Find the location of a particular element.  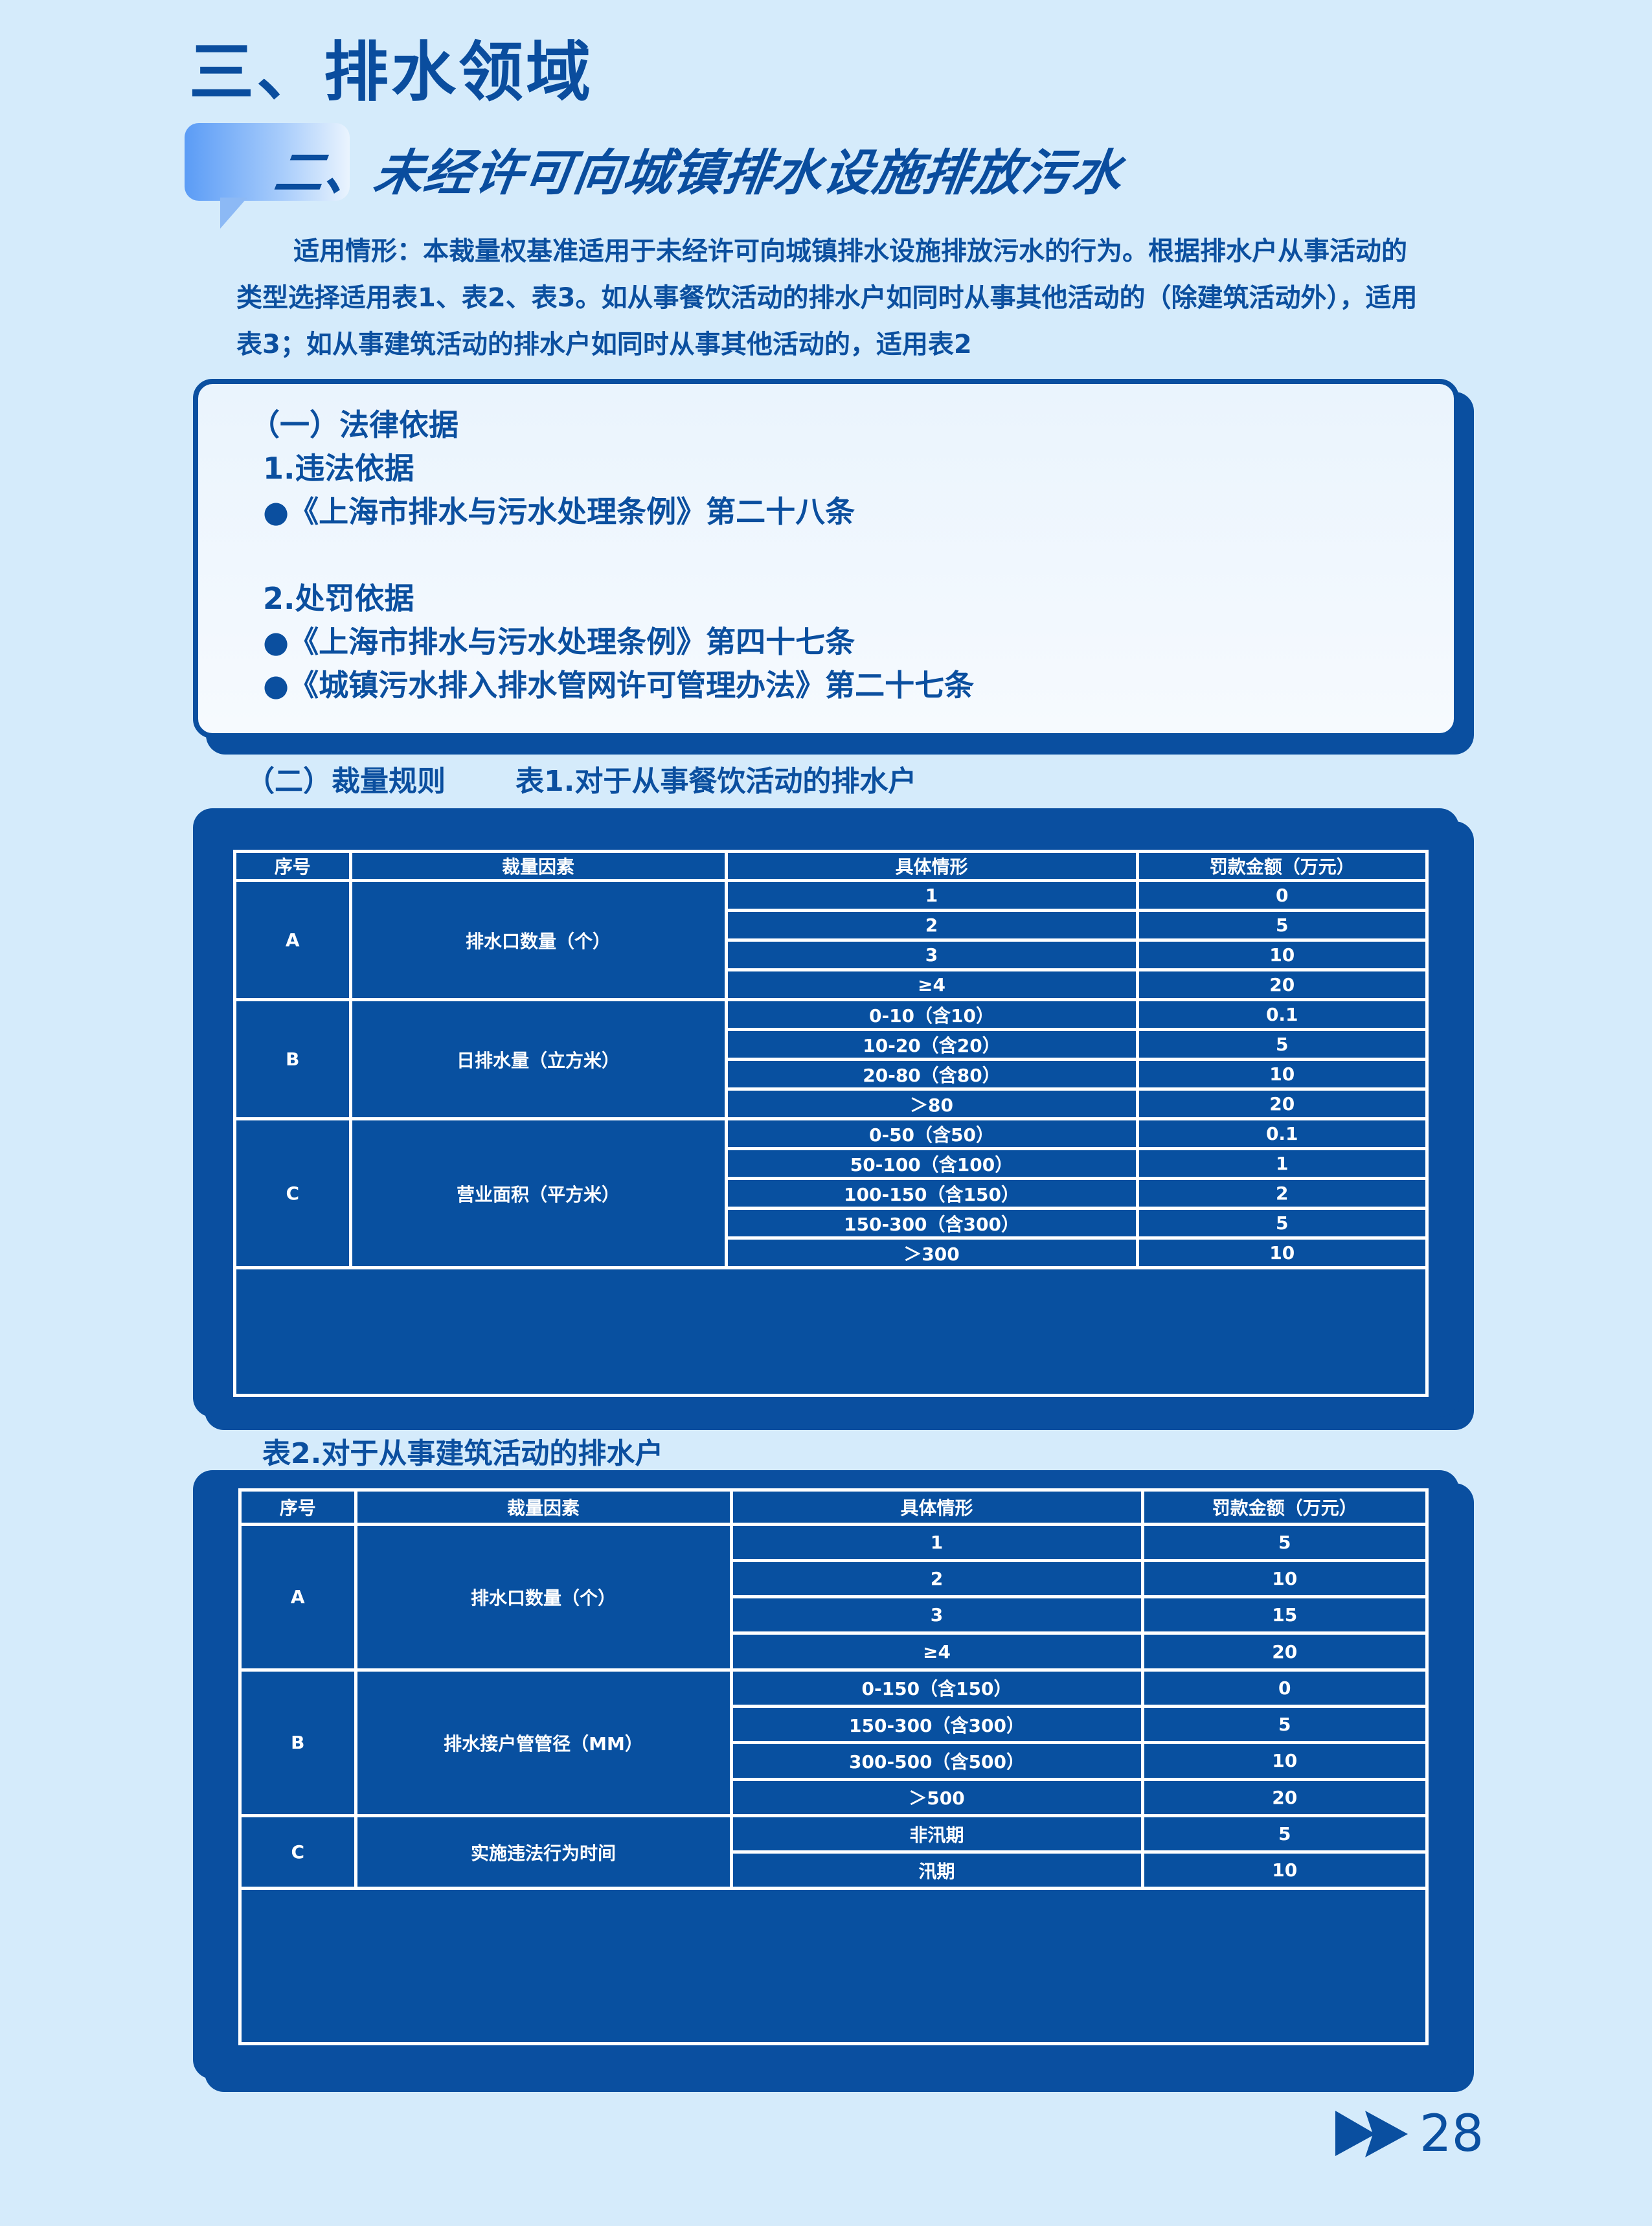

table-row: 2 10 is located at coordinates (834, 1578).